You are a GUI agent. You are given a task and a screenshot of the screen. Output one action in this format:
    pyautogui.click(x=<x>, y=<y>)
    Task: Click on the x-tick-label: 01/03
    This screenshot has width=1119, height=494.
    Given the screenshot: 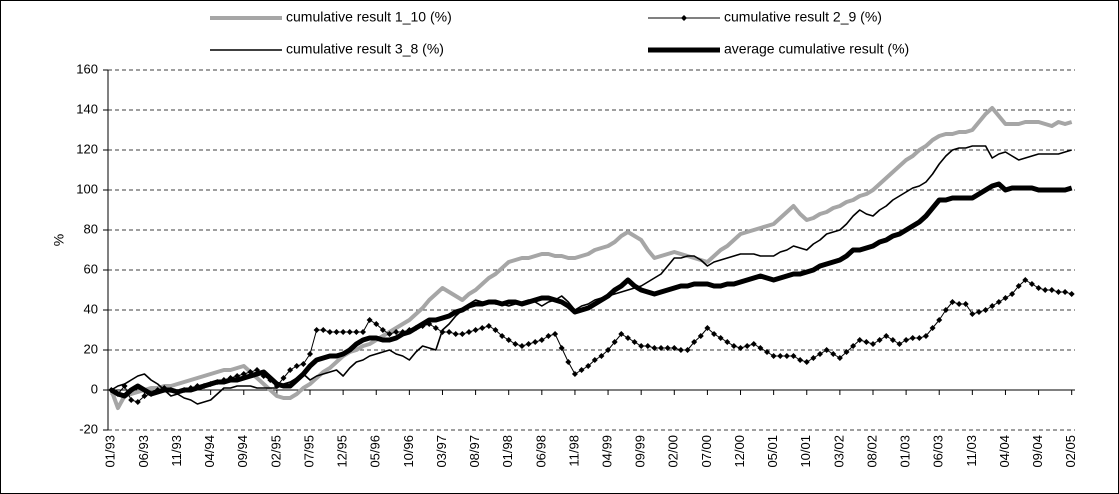 What is the action you would take?
    pyautogui.click(x=905, y=451)
    